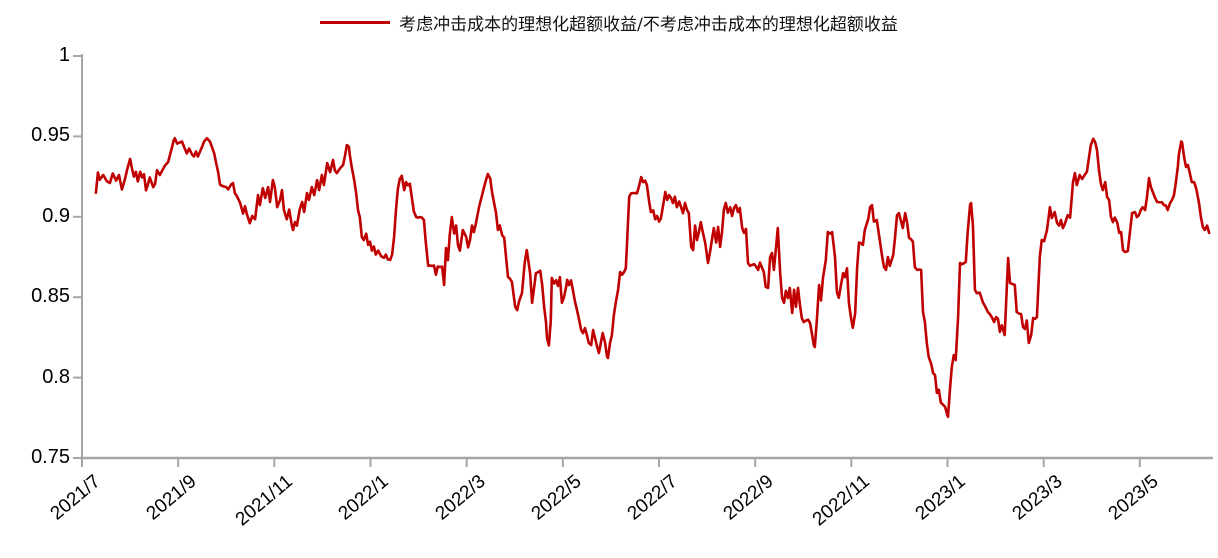  What do you see at coordinates (50, 457) in the screenshot?
I see `y-tick-label: 0.75` at bounding box center [50, 457].